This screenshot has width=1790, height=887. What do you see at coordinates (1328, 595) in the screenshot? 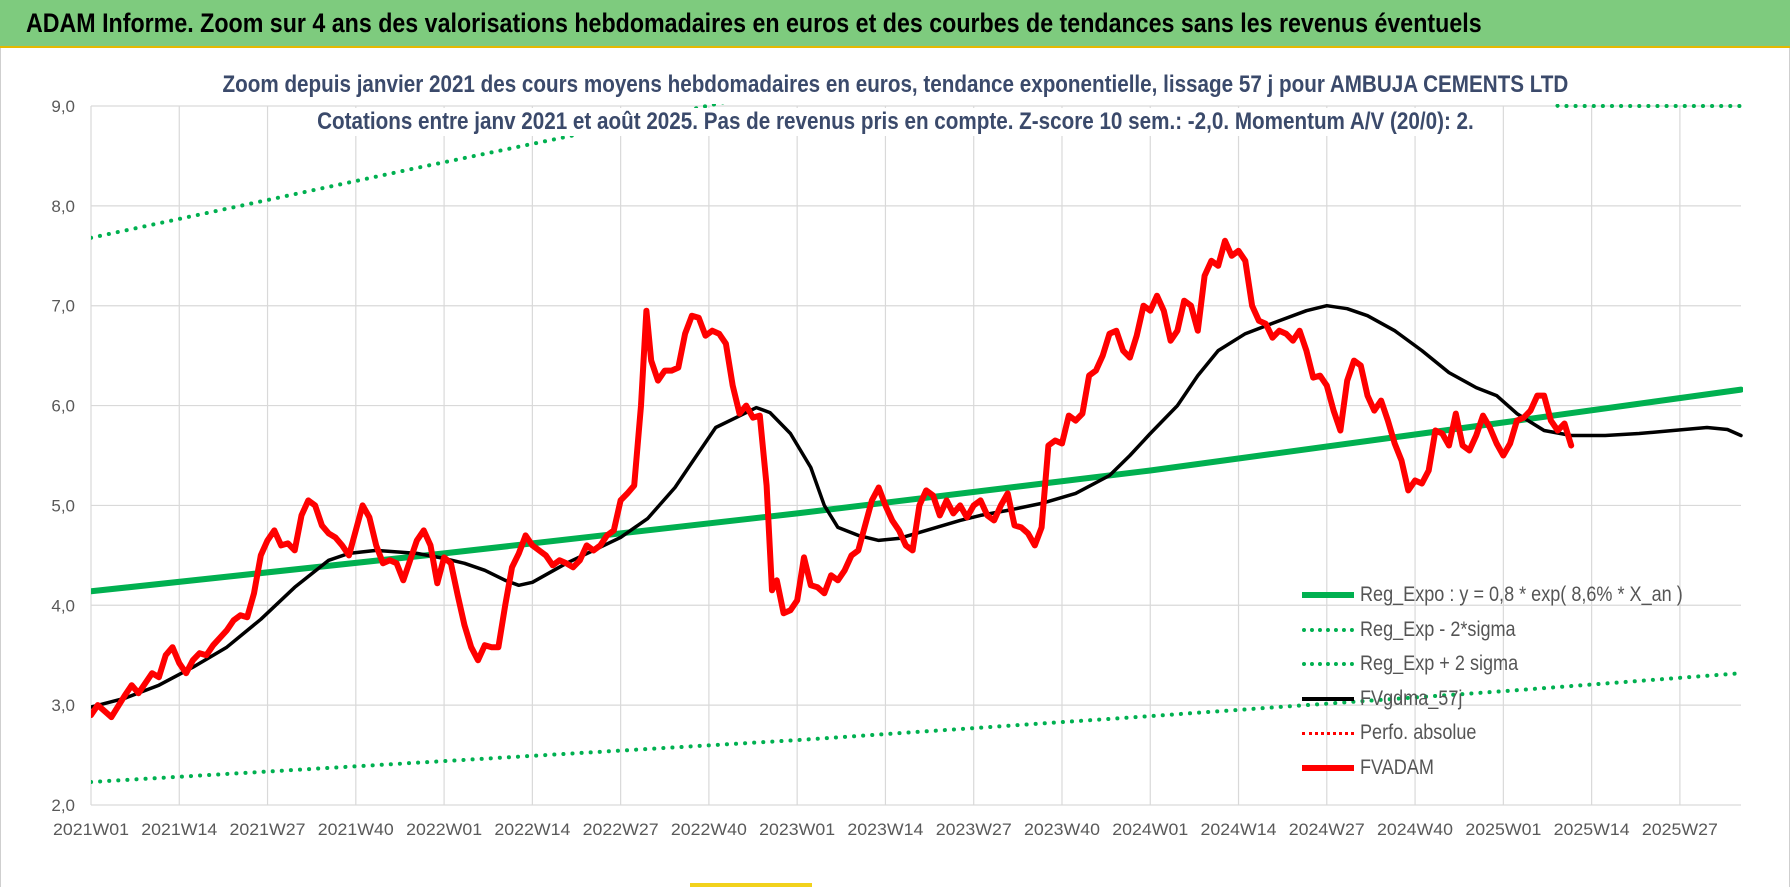
I see `legend-swatch-reg-expo` at bounding box center [1328, 595].